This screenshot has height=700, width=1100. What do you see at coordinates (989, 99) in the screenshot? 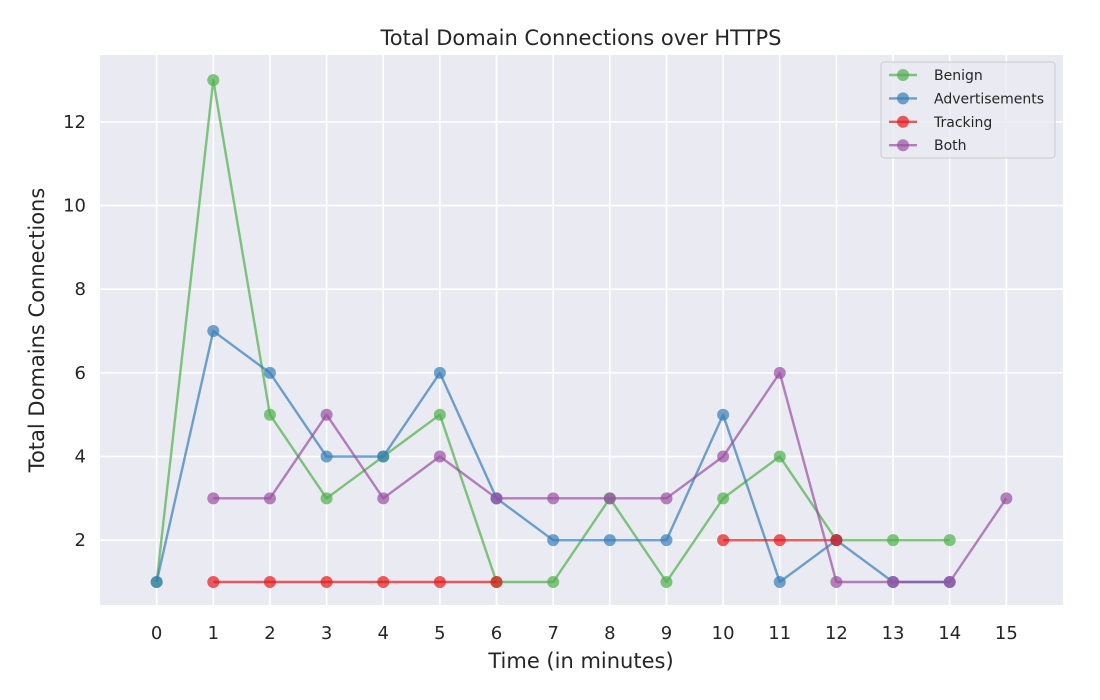
I see `legend-label: Advertisements` at bounding box center [989, 99].